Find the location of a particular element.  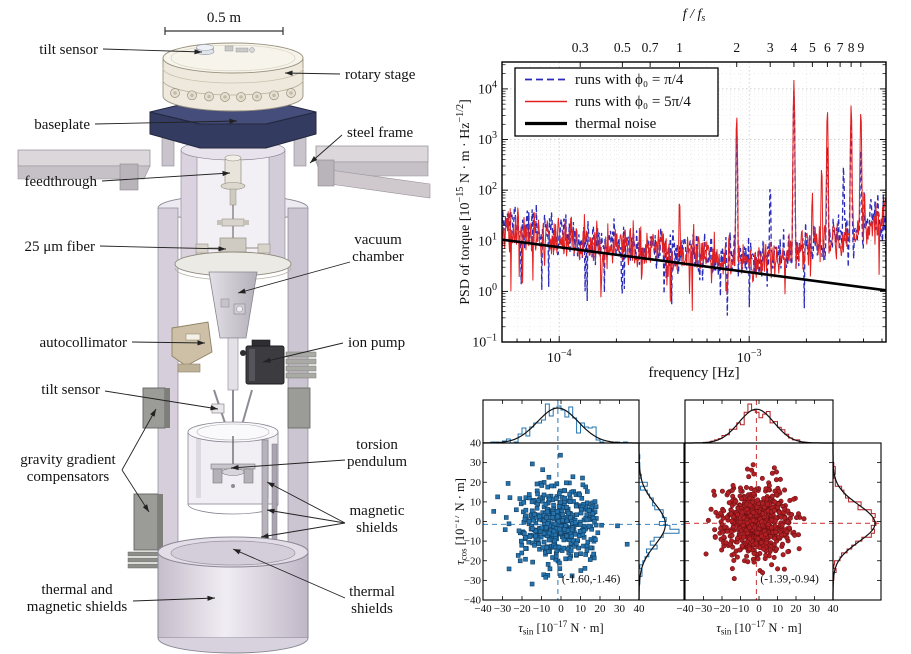

psd-y-tick: 10⁰ is located at coordinates (487, 291).